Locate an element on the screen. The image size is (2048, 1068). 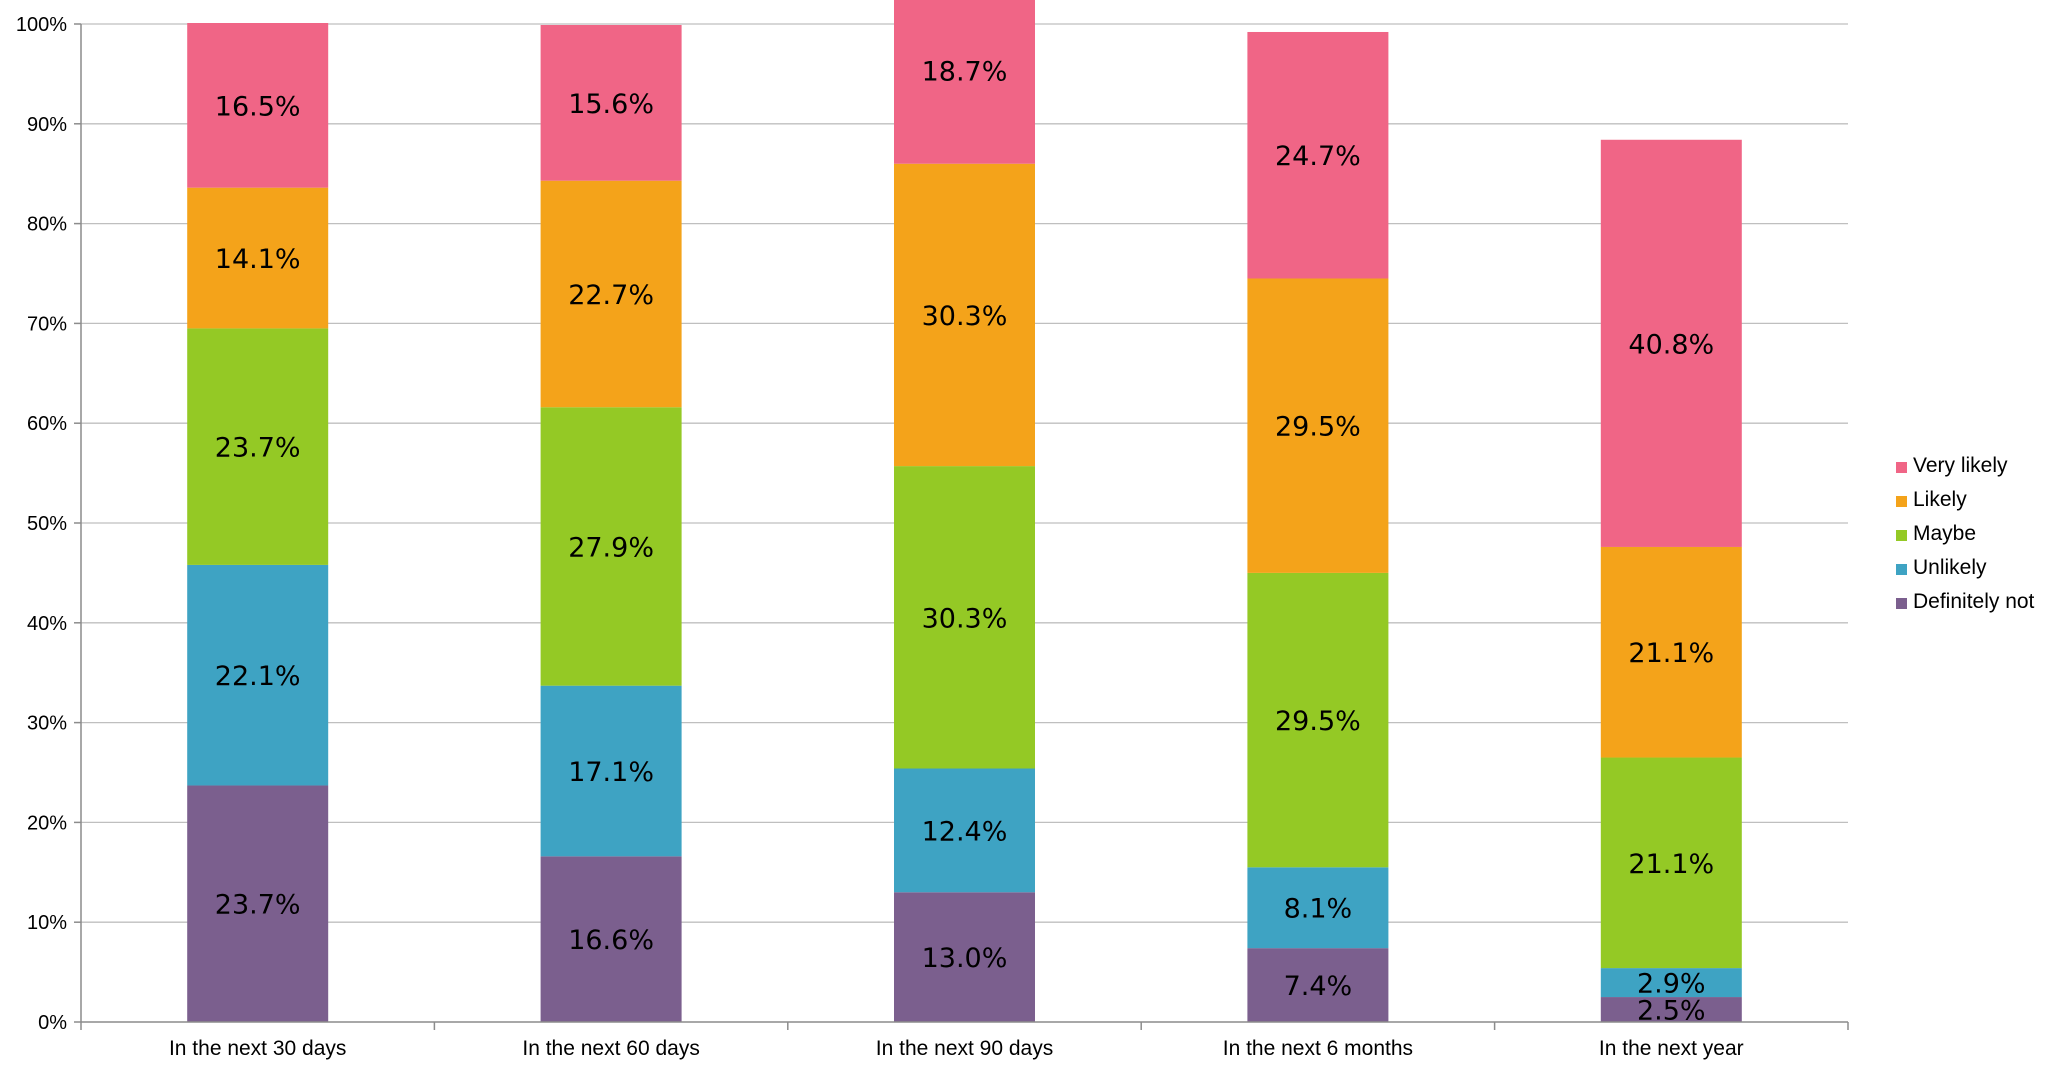
y-tick-label: 20% is located at coordinates (47, 823).